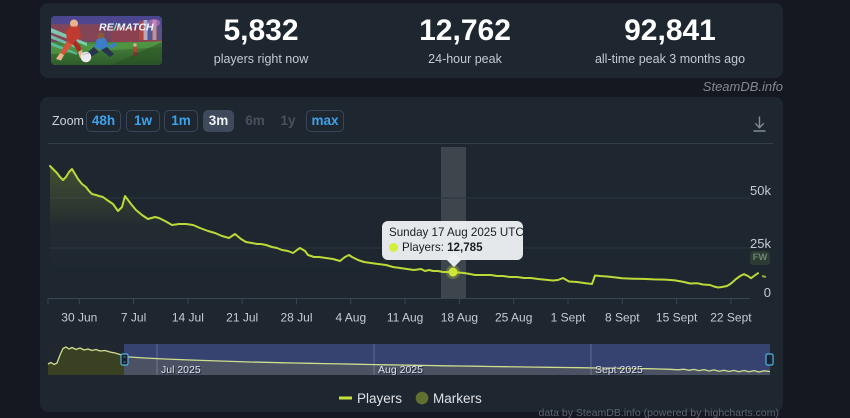 This screenshot has width=850, height=418. I want to click on svg-text: 25 Aug, so click(513, 318).